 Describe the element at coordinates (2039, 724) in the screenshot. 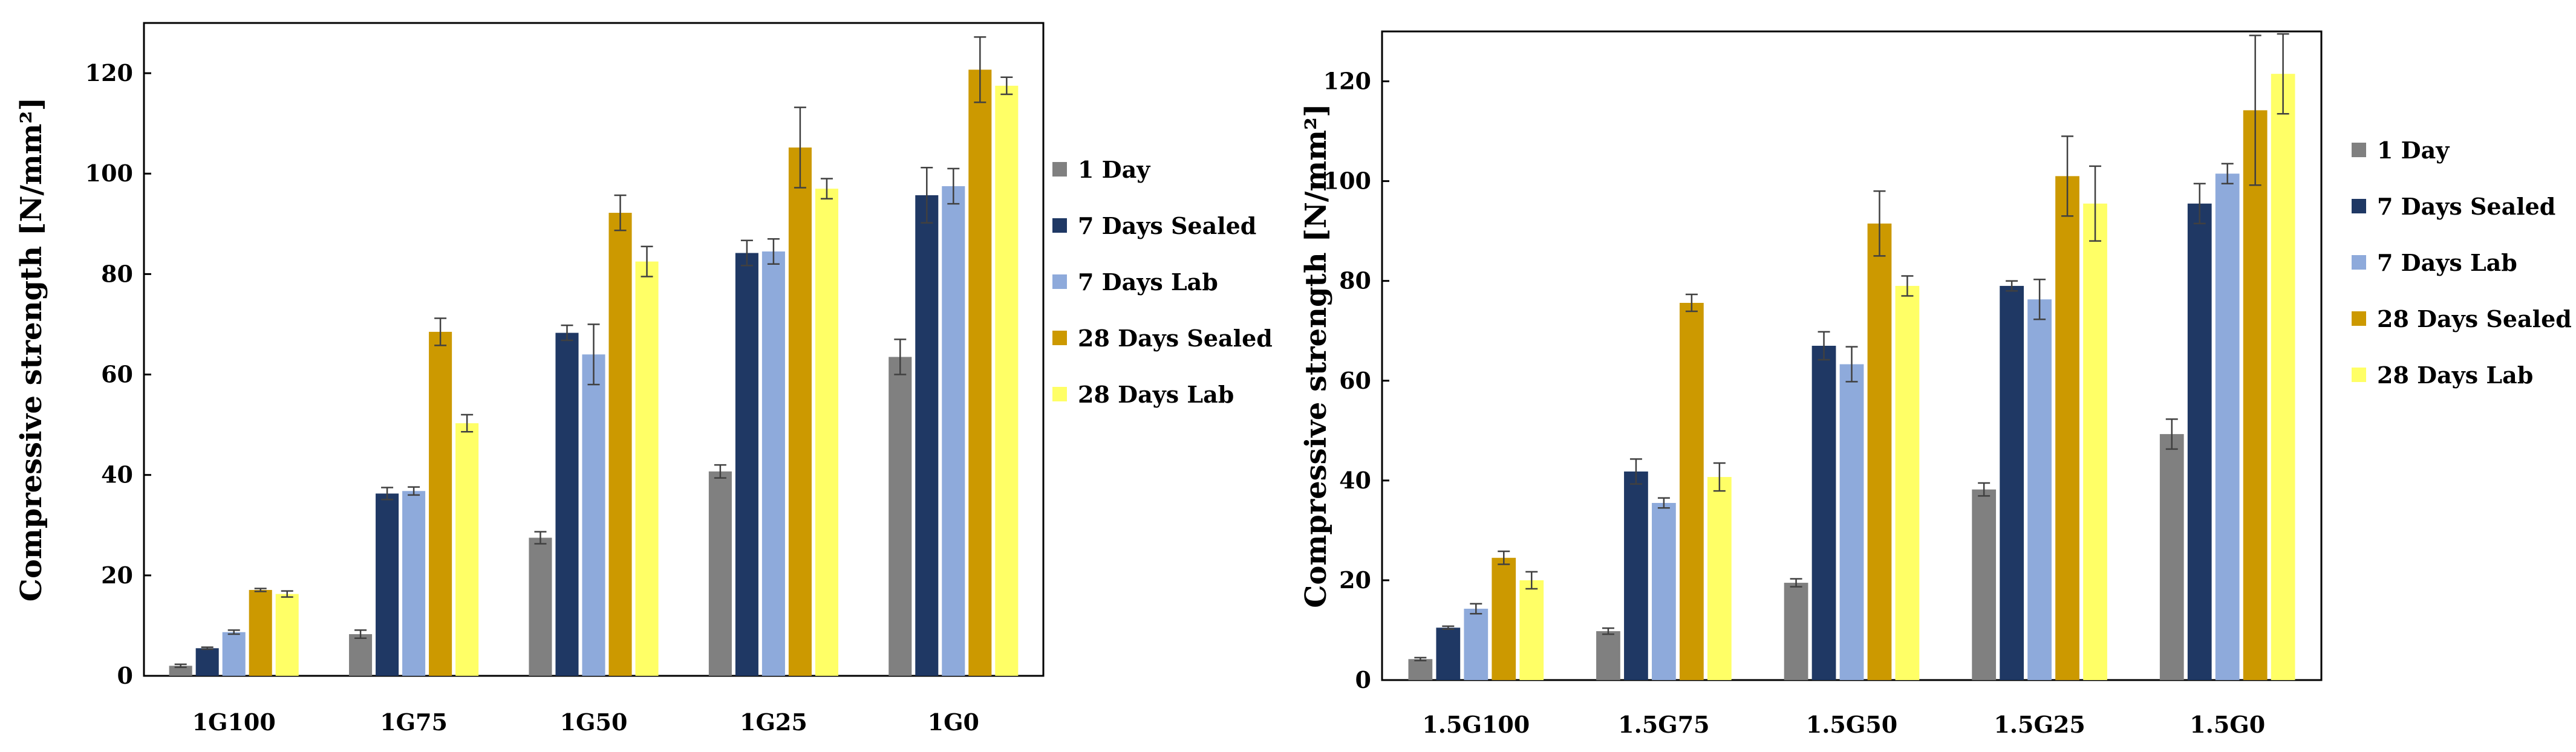

I see `x-tick-label: 1.5G25` at that location.